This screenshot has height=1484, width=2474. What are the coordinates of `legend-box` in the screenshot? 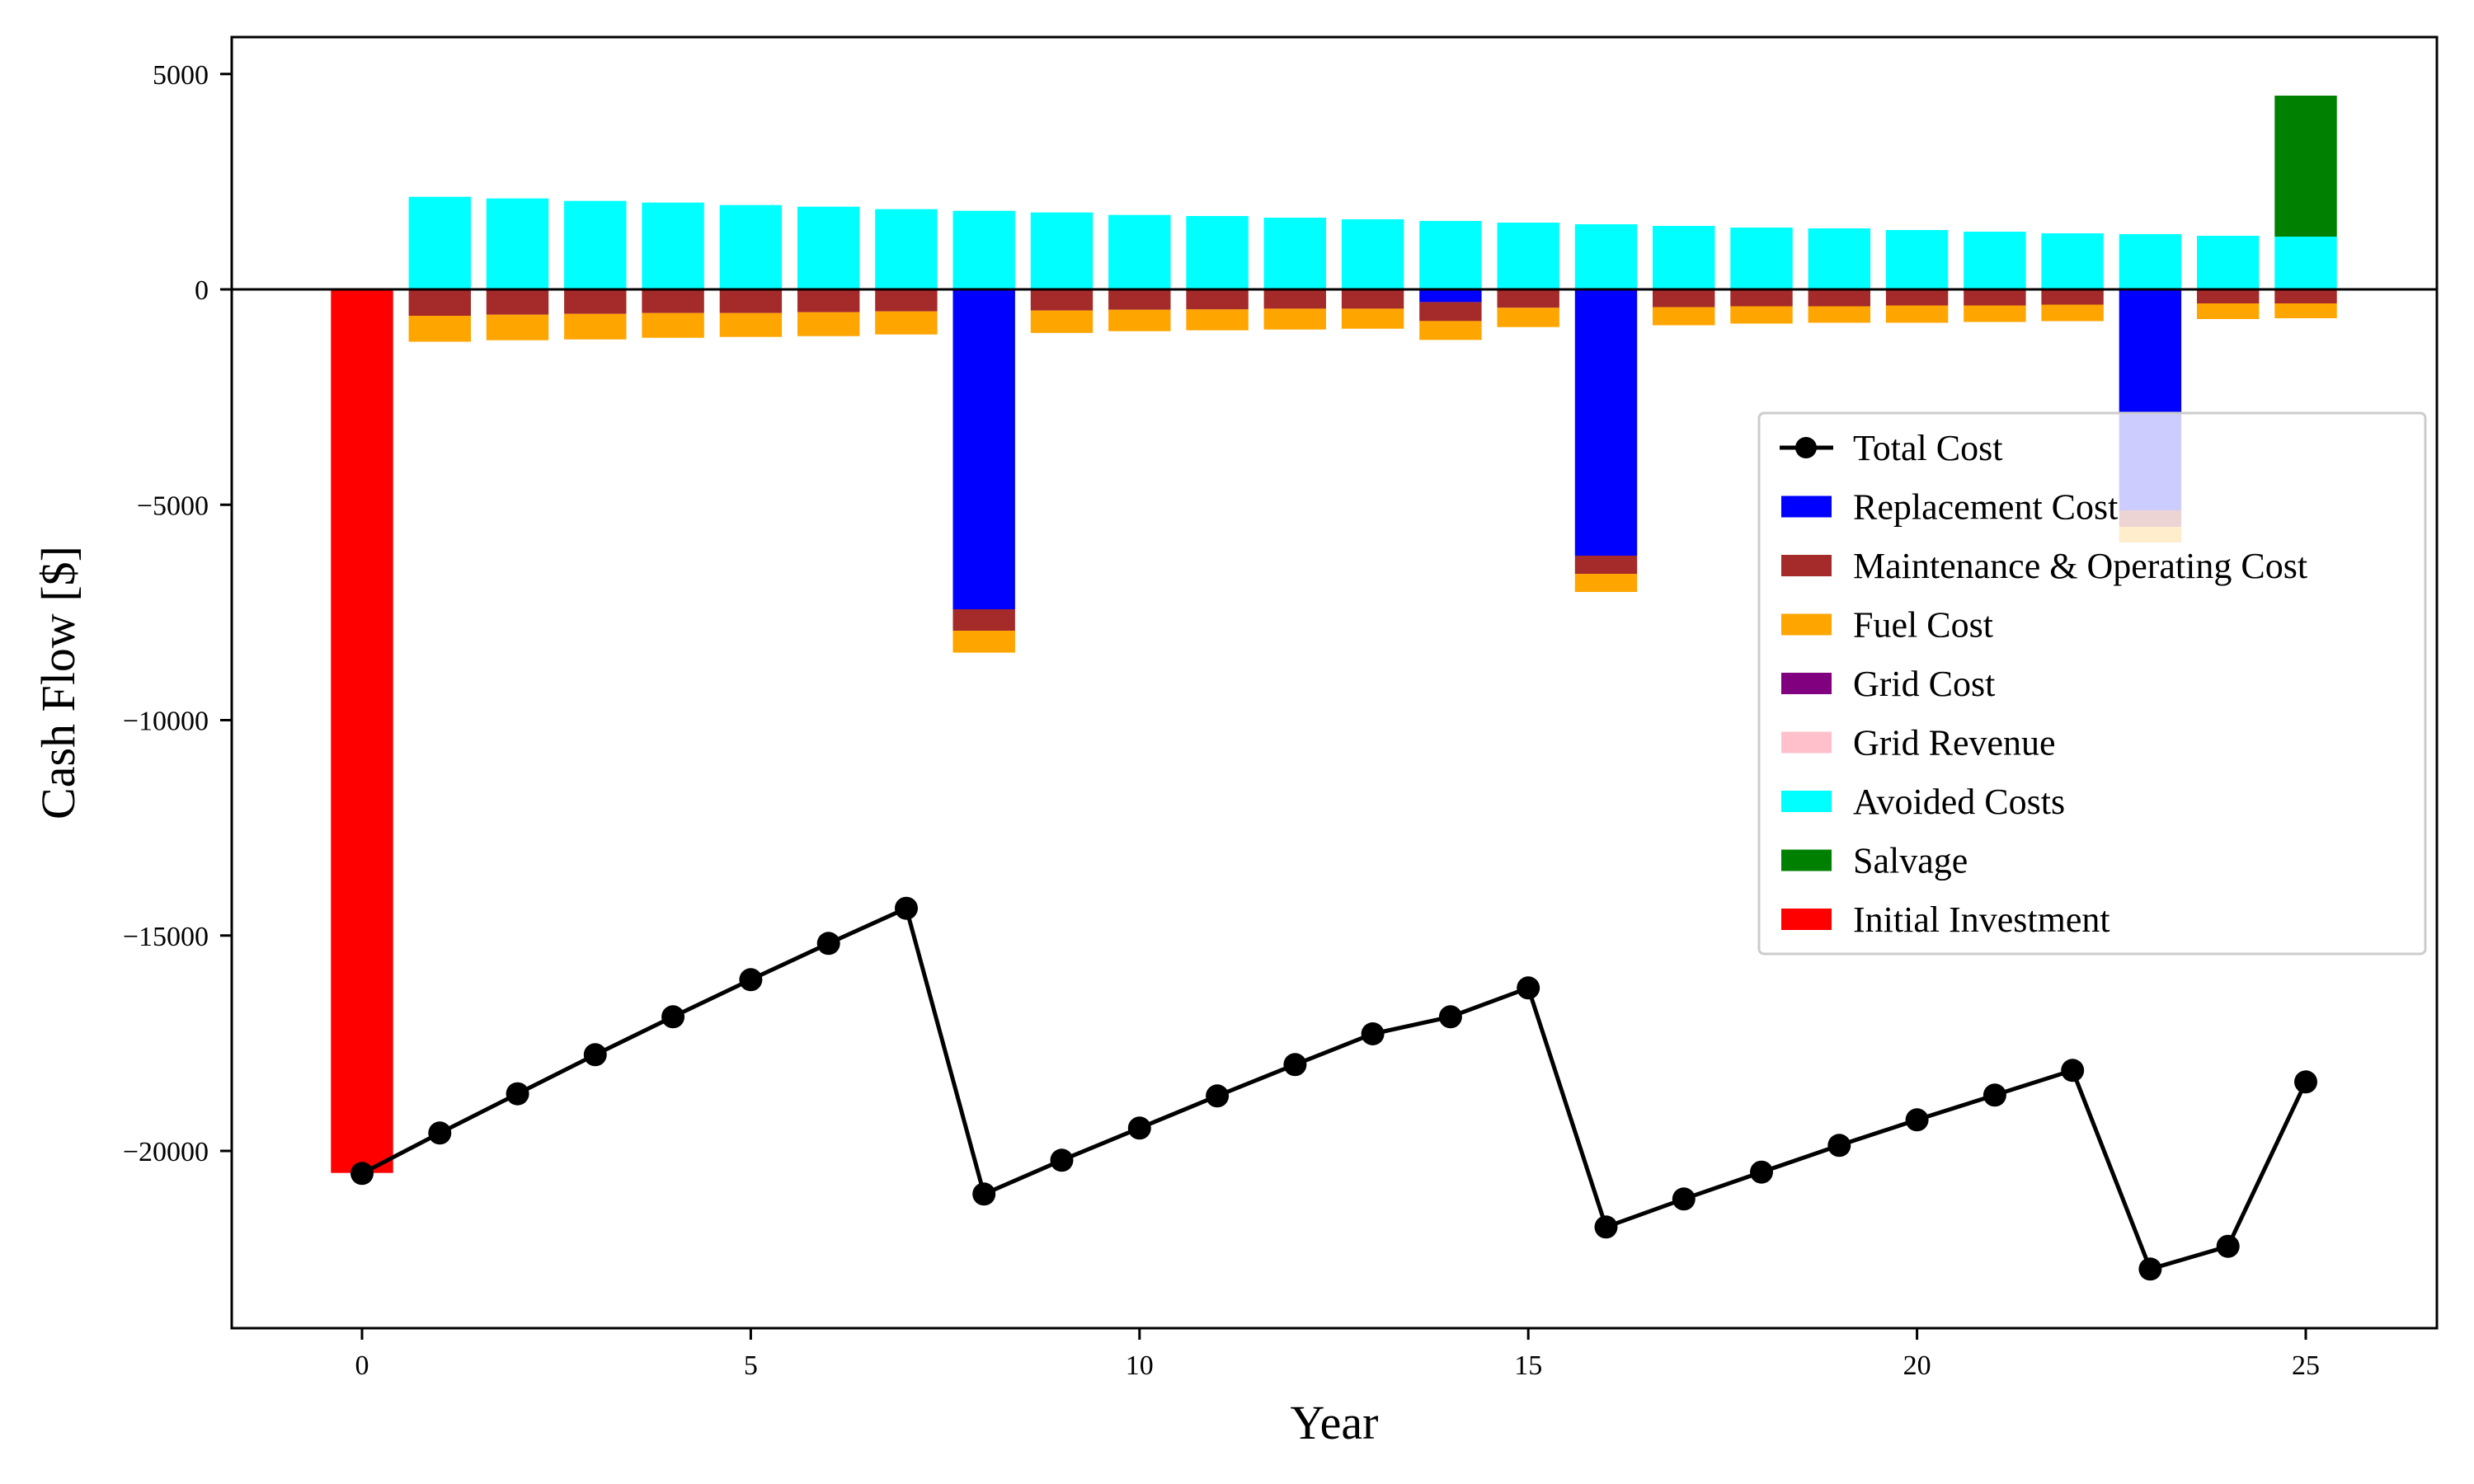 It's located at (2092, 683).